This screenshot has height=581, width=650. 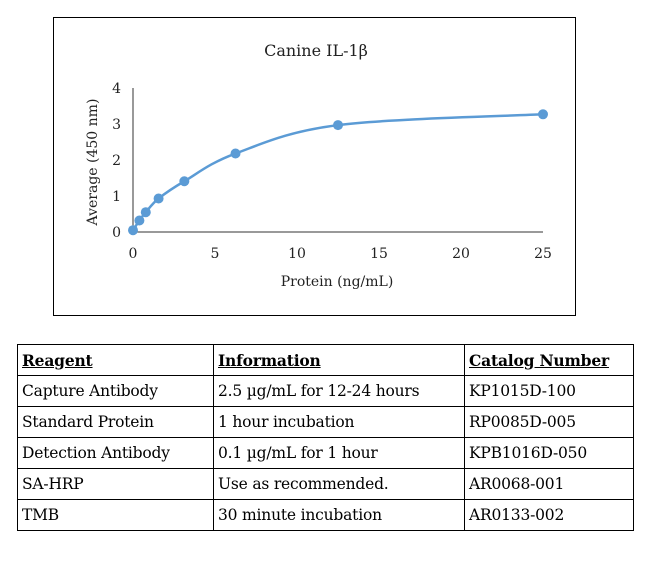 What do you see at coordinates (549, 515) in the screenshot?
I see `cell-catalog-number: AR0133-002` at bounding box center [549, 515].